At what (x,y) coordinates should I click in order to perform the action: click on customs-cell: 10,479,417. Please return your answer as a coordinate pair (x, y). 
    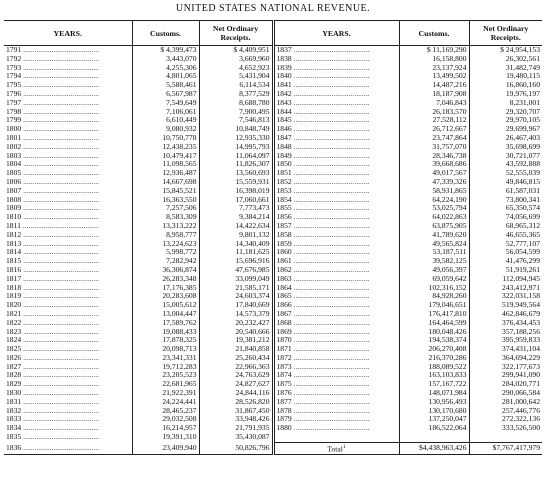
    Looking at the image, I should click on (165, 156).